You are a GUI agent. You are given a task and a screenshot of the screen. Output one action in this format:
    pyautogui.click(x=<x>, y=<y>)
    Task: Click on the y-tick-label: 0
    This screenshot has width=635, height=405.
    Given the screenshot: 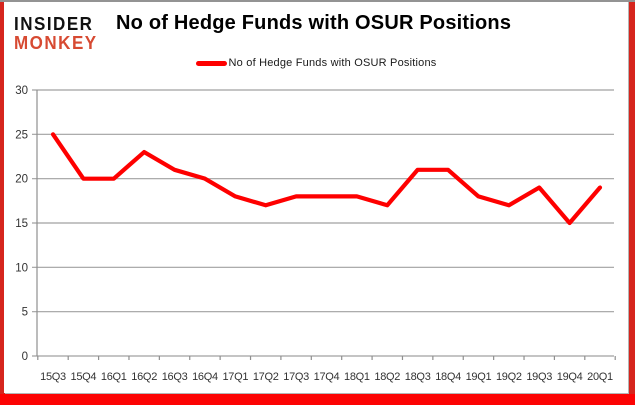 What is the action you would take?
    pyautogui.click(x=25, y=357)
    